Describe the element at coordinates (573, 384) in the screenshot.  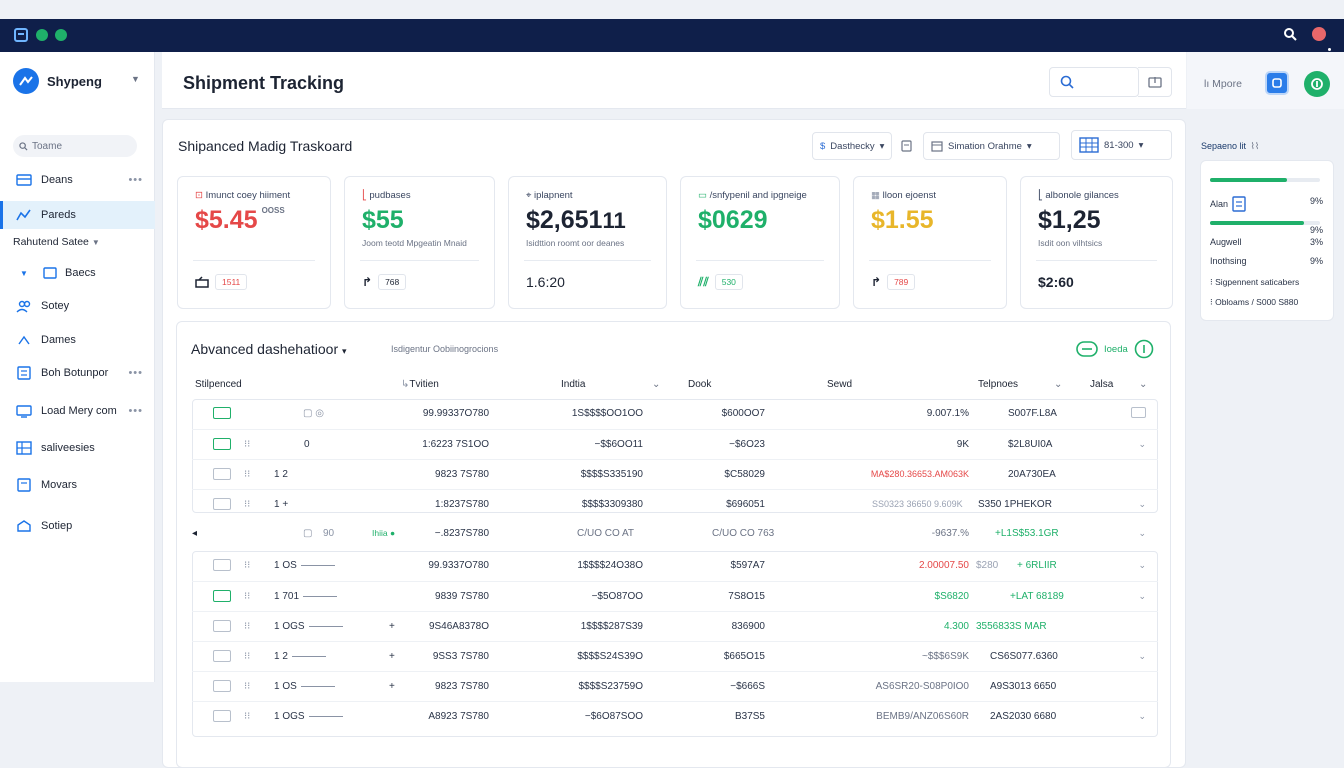
I see `column-header: Indtia` at that location.